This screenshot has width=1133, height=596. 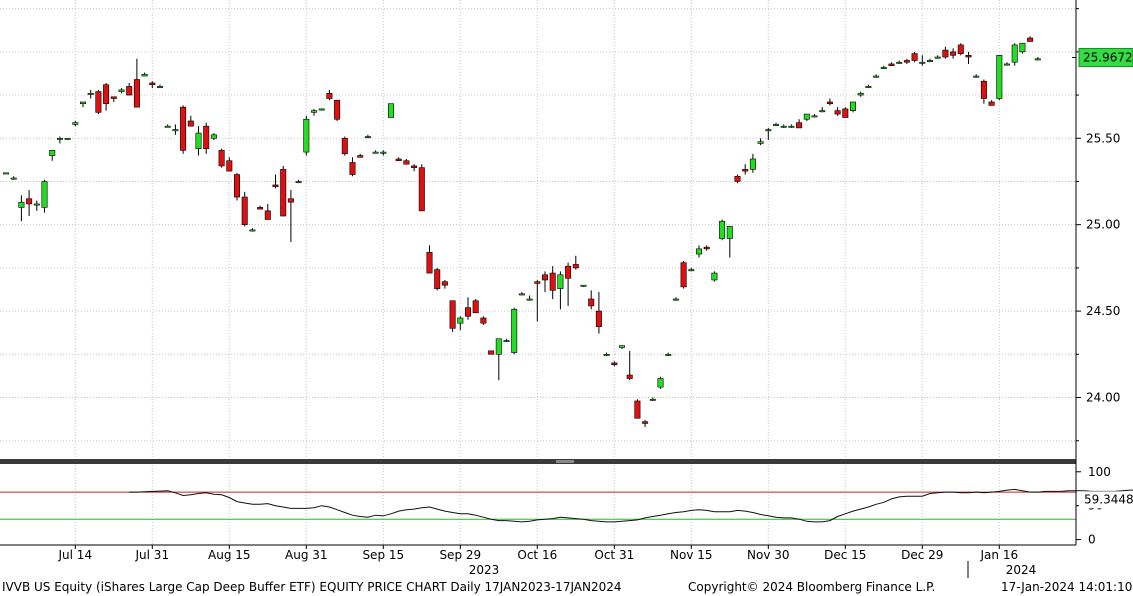 I want to click on y-tick-label: 24.00, so click(x=1103, y=398).